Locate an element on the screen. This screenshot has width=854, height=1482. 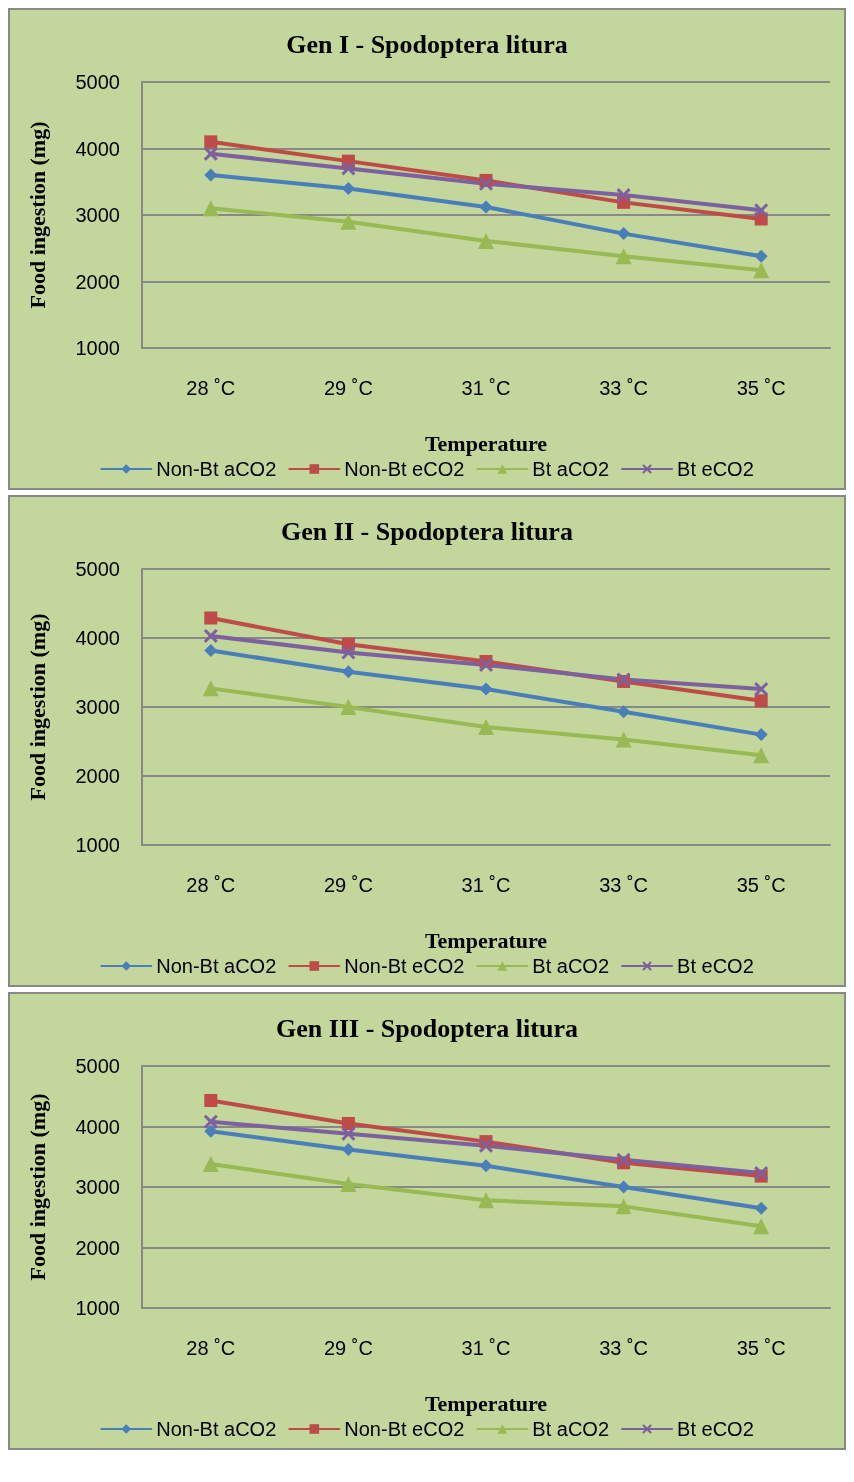
chart-title: Gen II - Spodoptera litura is located at coordinates (427, 531).